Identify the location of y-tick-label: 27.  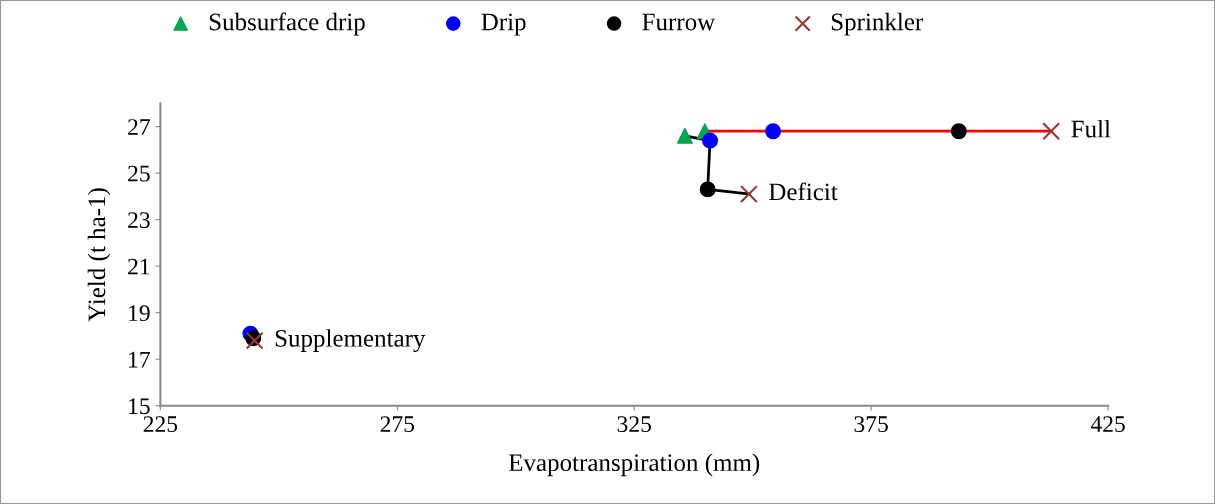
(139, 127).